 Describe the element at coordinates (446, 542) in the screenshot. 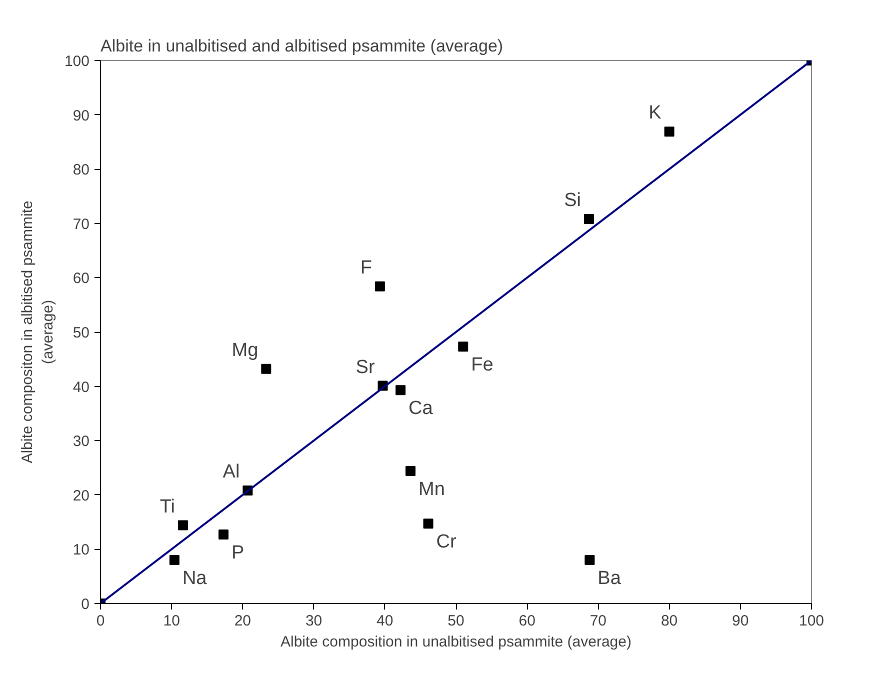

I see `annotation: Cr` at that location.